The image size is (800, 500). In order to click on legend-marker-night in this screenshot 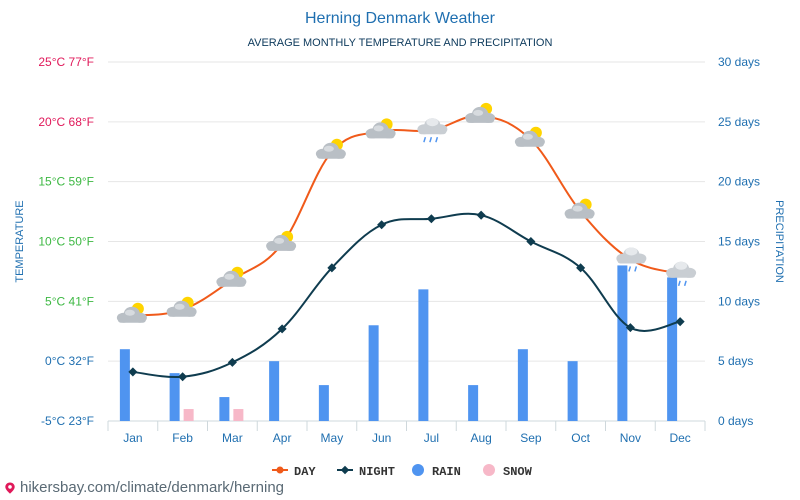, I will do `click(345, 470)`.